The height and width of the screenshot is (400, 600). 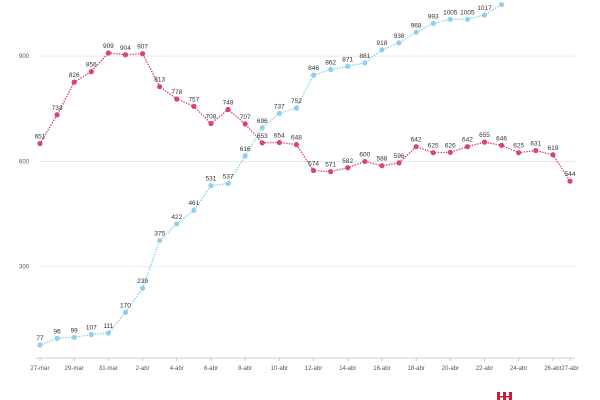 I want to click on data-label: 881, so click(x=364, y=56).